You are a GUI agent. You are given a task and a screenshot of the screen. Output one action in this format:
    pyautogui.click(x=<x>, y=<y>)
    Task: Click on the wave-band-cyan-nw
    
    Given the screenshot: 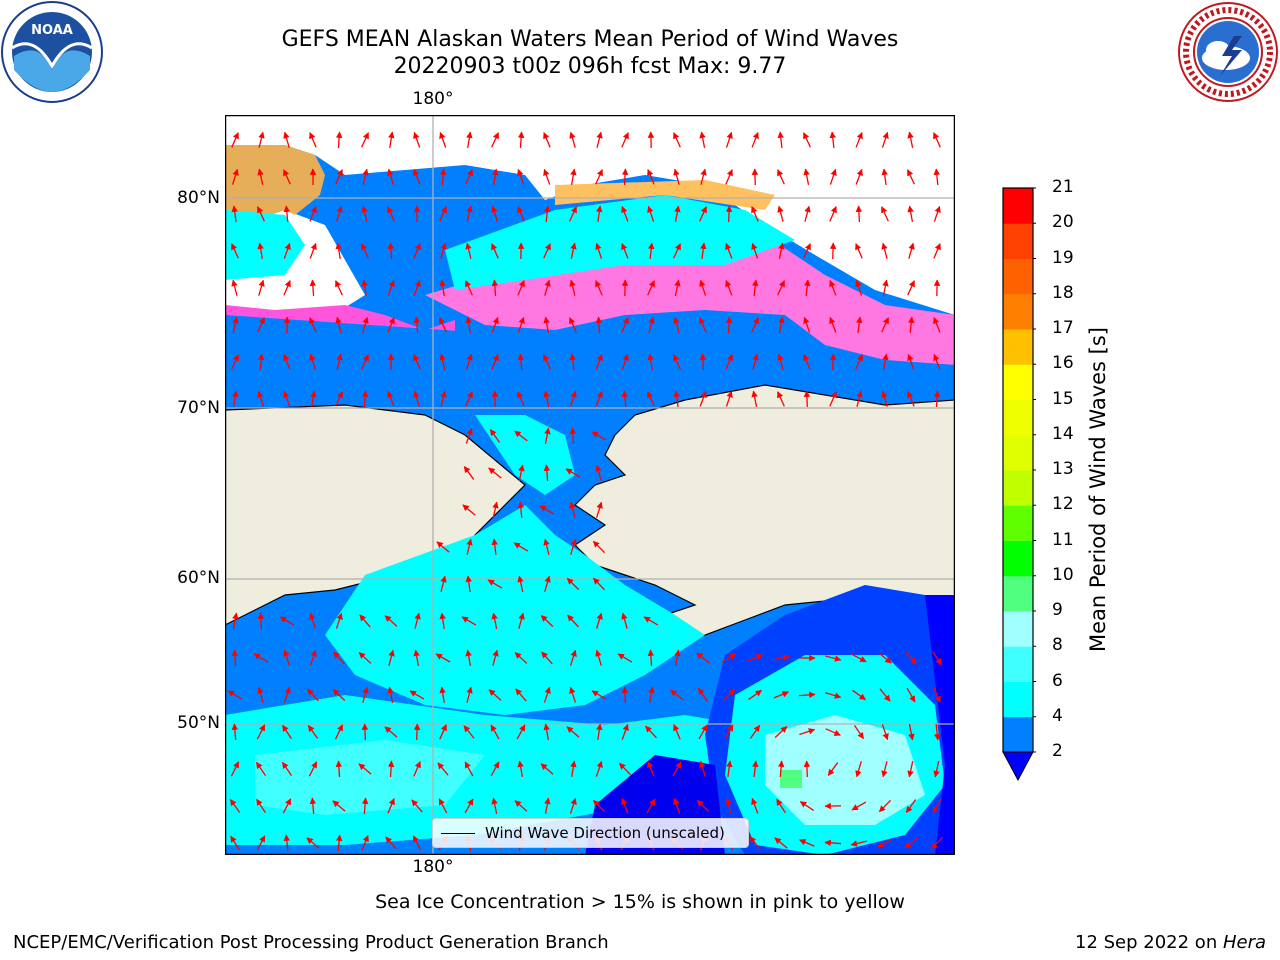 What is the action you would take?
    pyautogui.click(x=265, y=245)
    